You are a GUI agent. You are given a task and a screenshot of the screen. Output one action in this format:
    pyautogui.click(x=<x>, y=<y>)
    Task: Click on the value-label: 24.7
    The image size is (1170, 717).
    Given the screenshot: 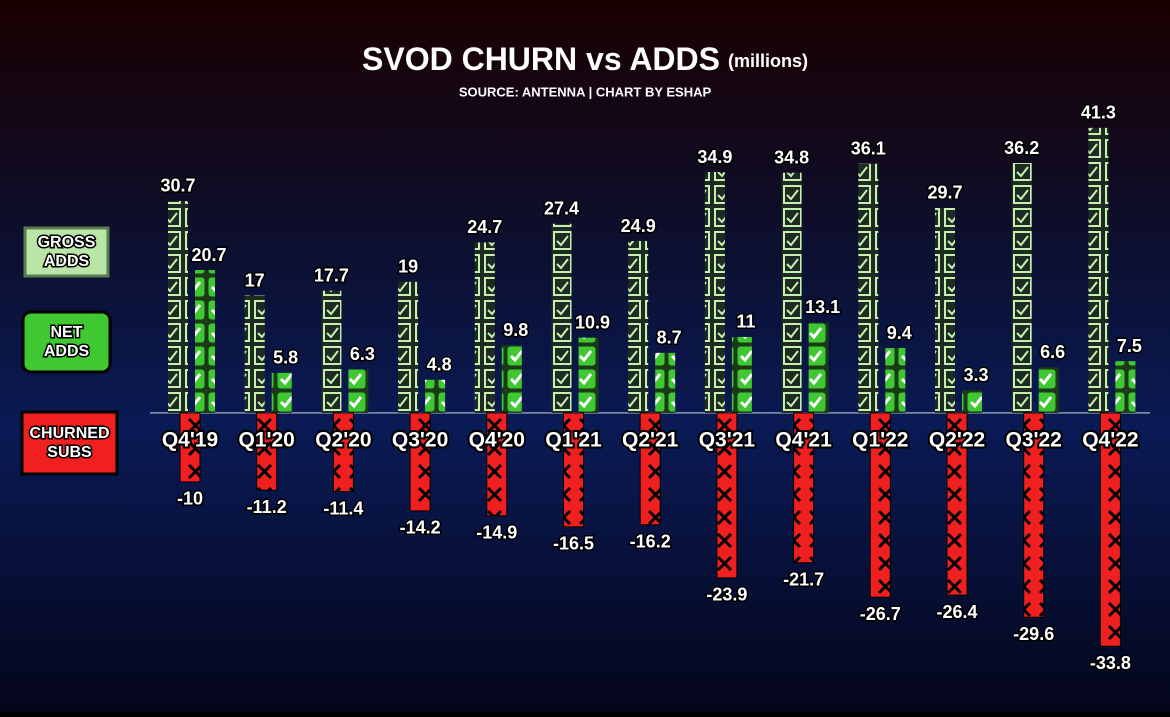 What is the action you would take?
    pyautogui.click(x=484, y=227)
    